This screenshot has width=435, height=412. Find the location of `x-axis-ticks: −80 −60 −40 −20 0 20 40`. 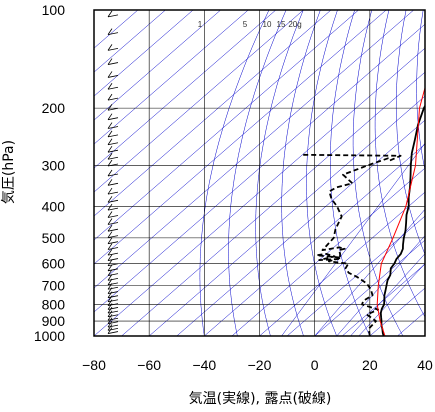

x-axis-ticks: −80 −60 −40 −20 0 20 40 is located at coordinates (257, 365).